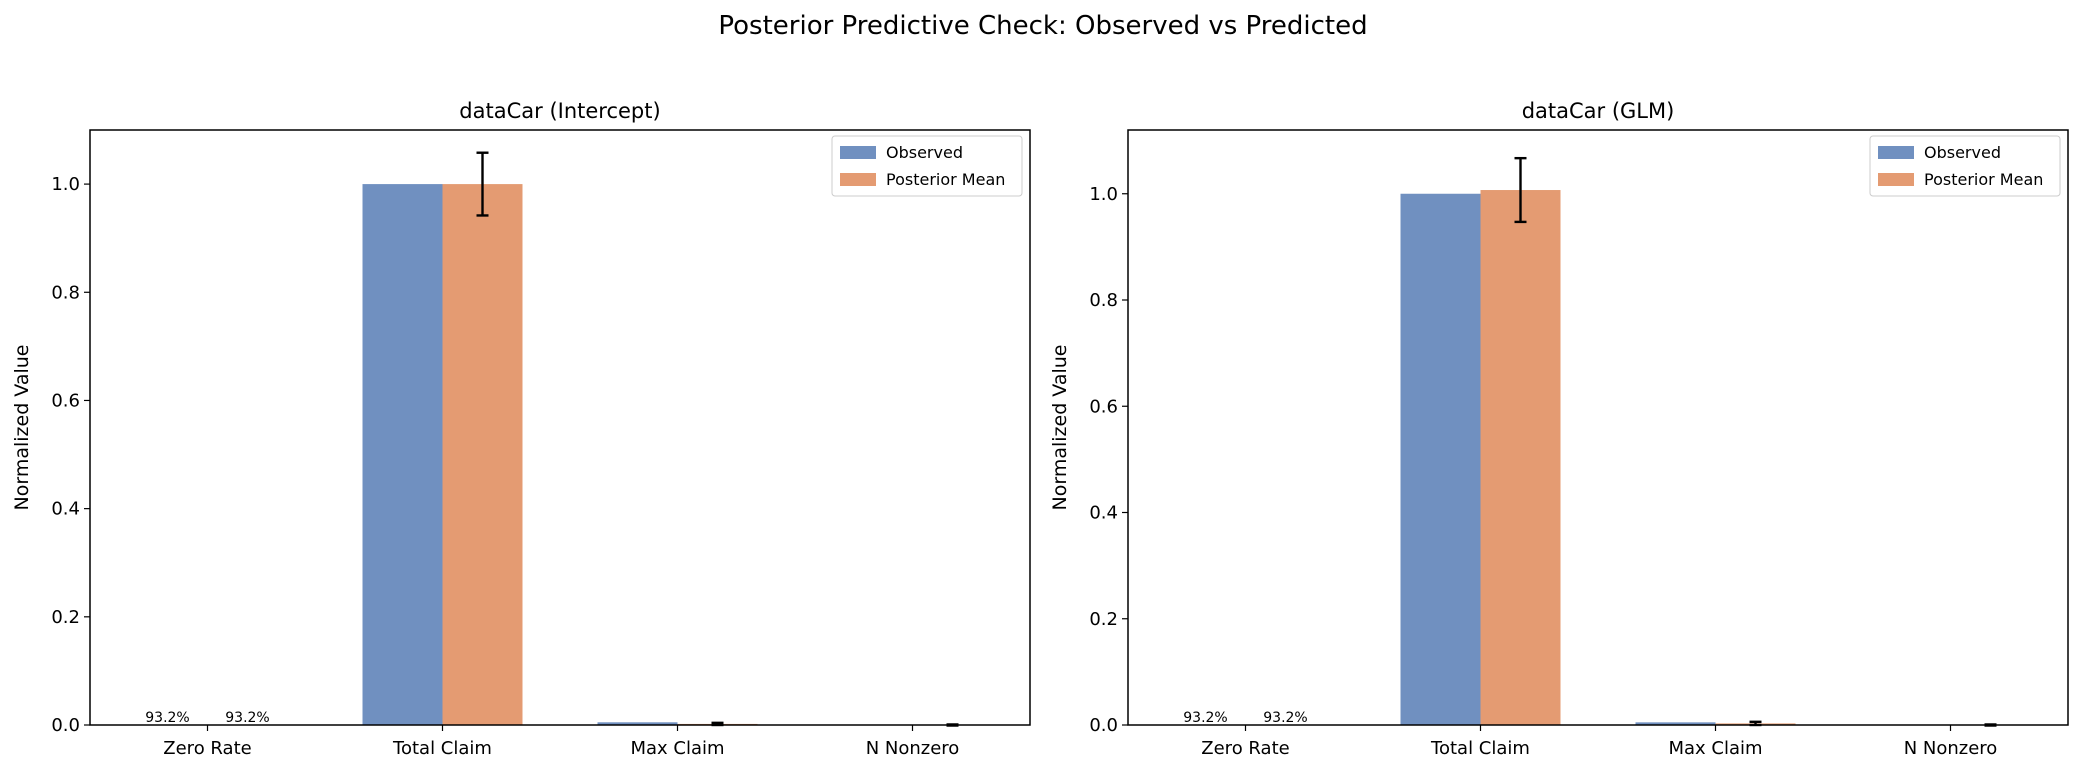  Describe the element at coordinates (1598, 111) in the screenshot. I see `chart-title: dataCar (GLM)` at that location.